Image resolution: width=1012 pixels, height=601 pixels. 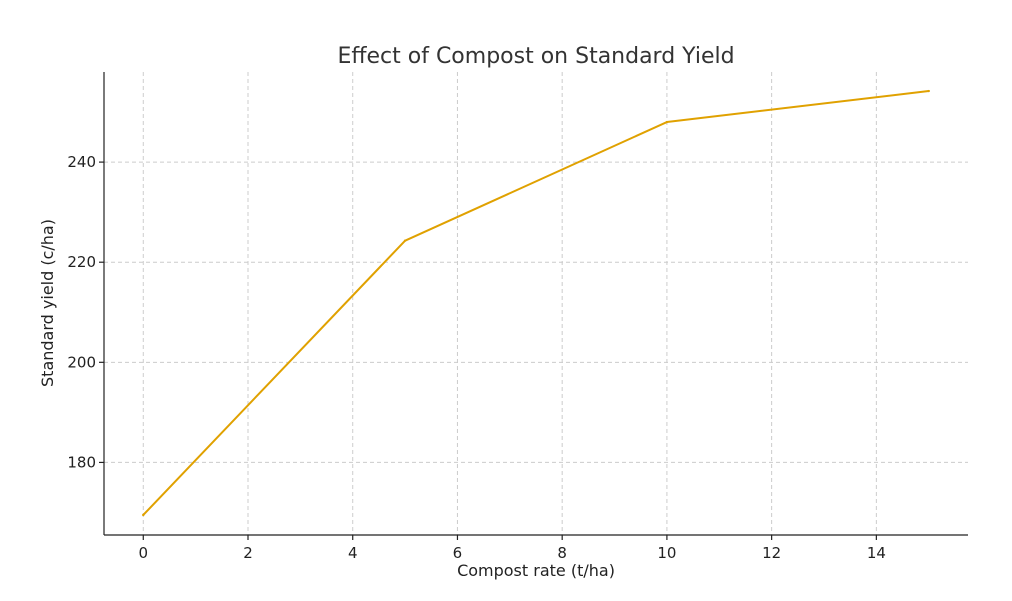 I want to click on x-axis-label: Compost rate (t/ha), so click(x=536, y=570).